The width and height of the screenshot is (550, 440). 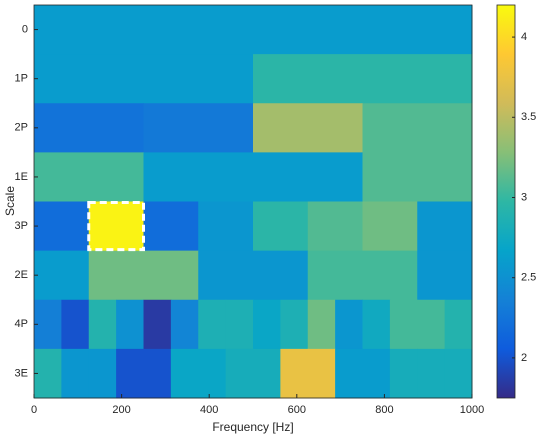 What do you see at coordinates (524, 358) in the screenshot?
I see `colorbar-tick-label: 2` at bounding box center [524, 358].